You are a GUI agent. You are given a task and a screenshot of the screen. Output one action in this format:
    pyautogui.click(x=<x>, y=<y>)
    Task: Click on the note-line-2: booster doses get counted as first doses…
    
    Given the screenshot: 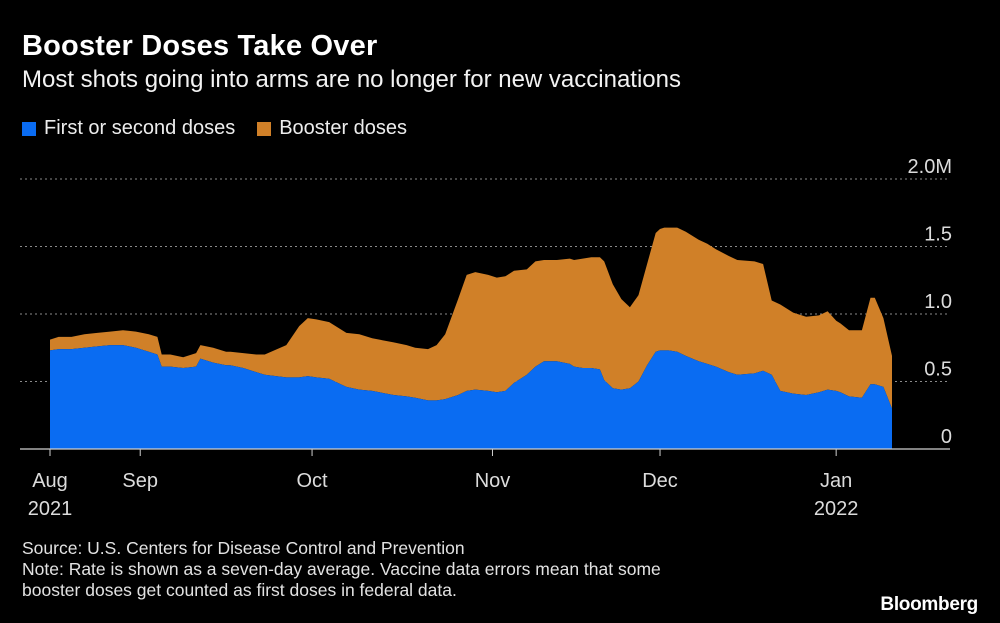 What is the action you would take?
    pyautogui.click(x=239, y=590)
    